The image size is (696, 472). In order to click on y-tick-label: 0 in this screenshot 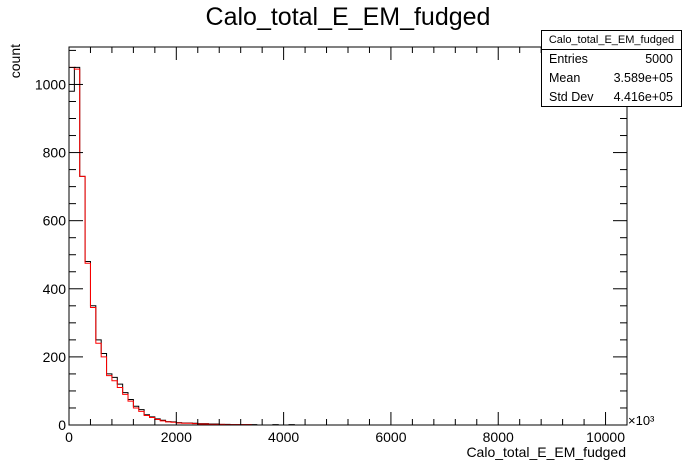, I will do `click(62, 425)`.